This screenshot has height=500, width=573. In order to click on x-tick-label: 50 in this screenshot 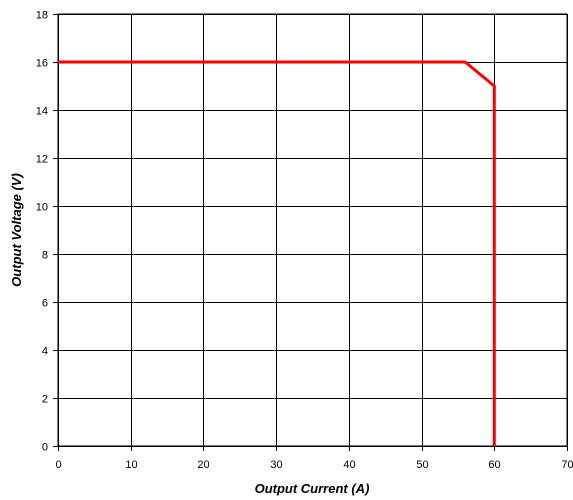, I will do `click(422, 465)`.